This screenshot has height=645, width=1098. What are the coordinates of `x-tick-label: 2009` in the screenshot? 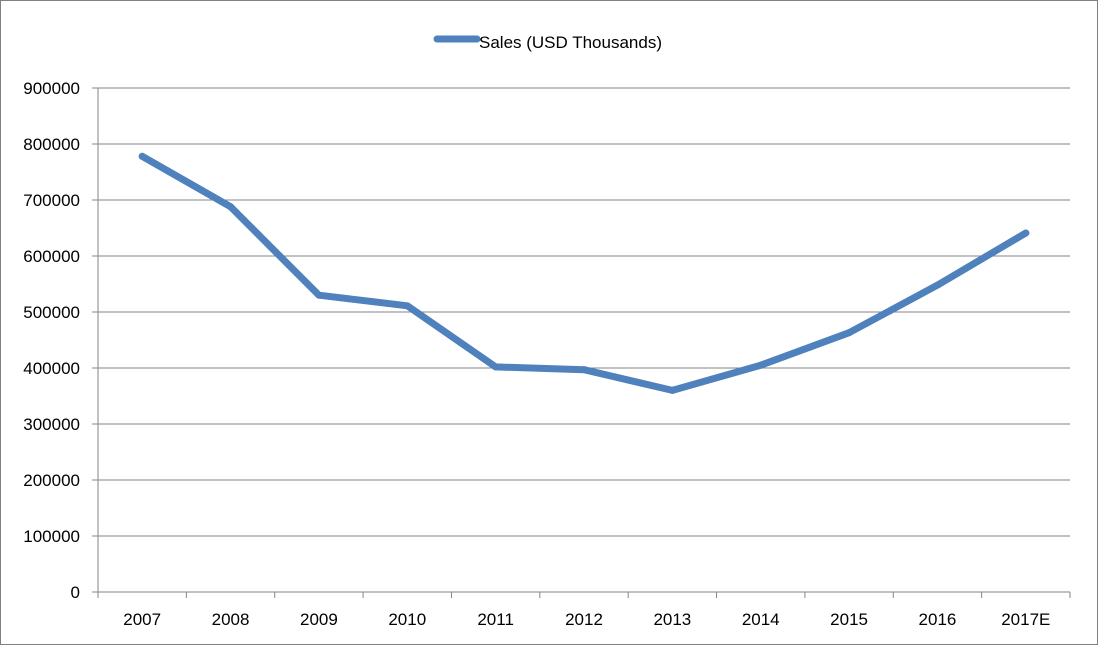 It's located at (319, 619).